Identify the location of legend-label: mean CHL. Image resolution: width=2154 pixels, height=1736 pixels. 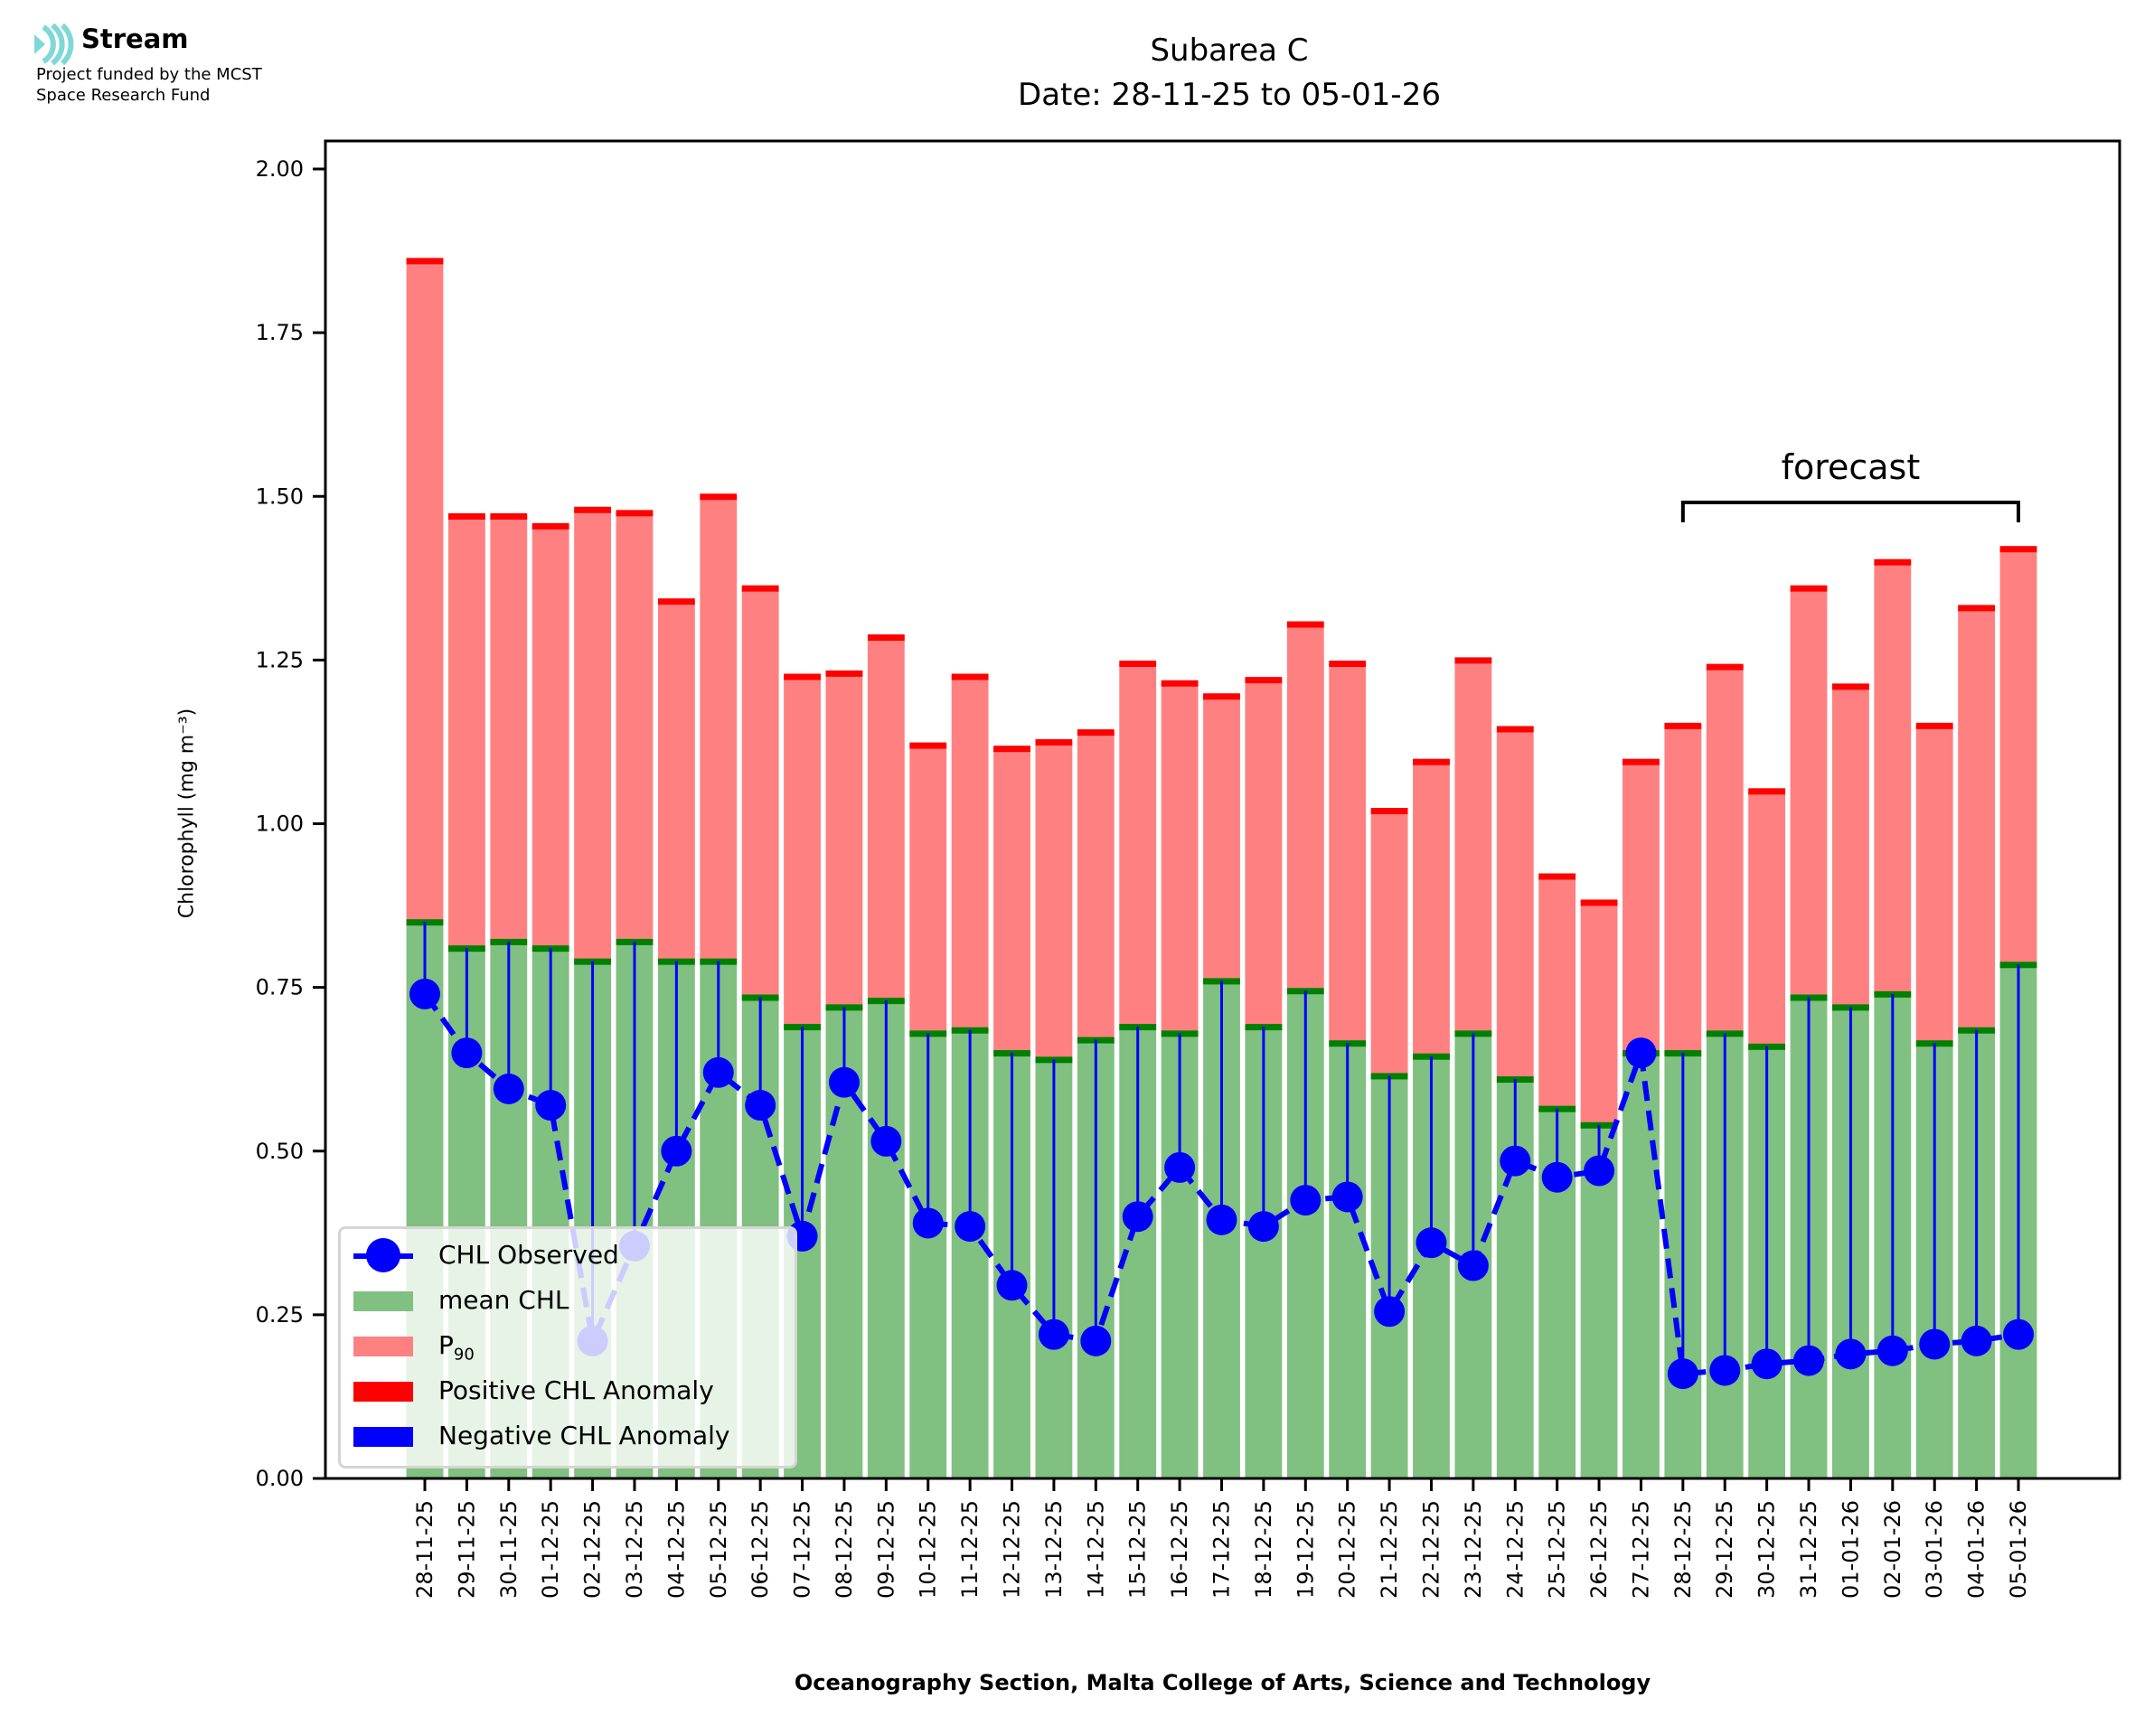
(503, 1300).